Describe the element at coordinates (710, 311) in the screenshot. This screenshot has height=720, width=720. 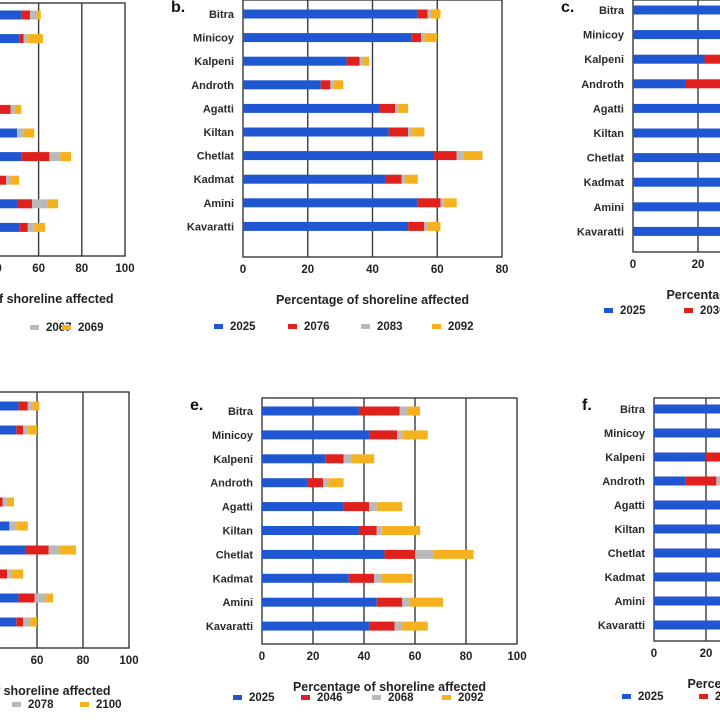
I see `legend-label: 2030` at that location.